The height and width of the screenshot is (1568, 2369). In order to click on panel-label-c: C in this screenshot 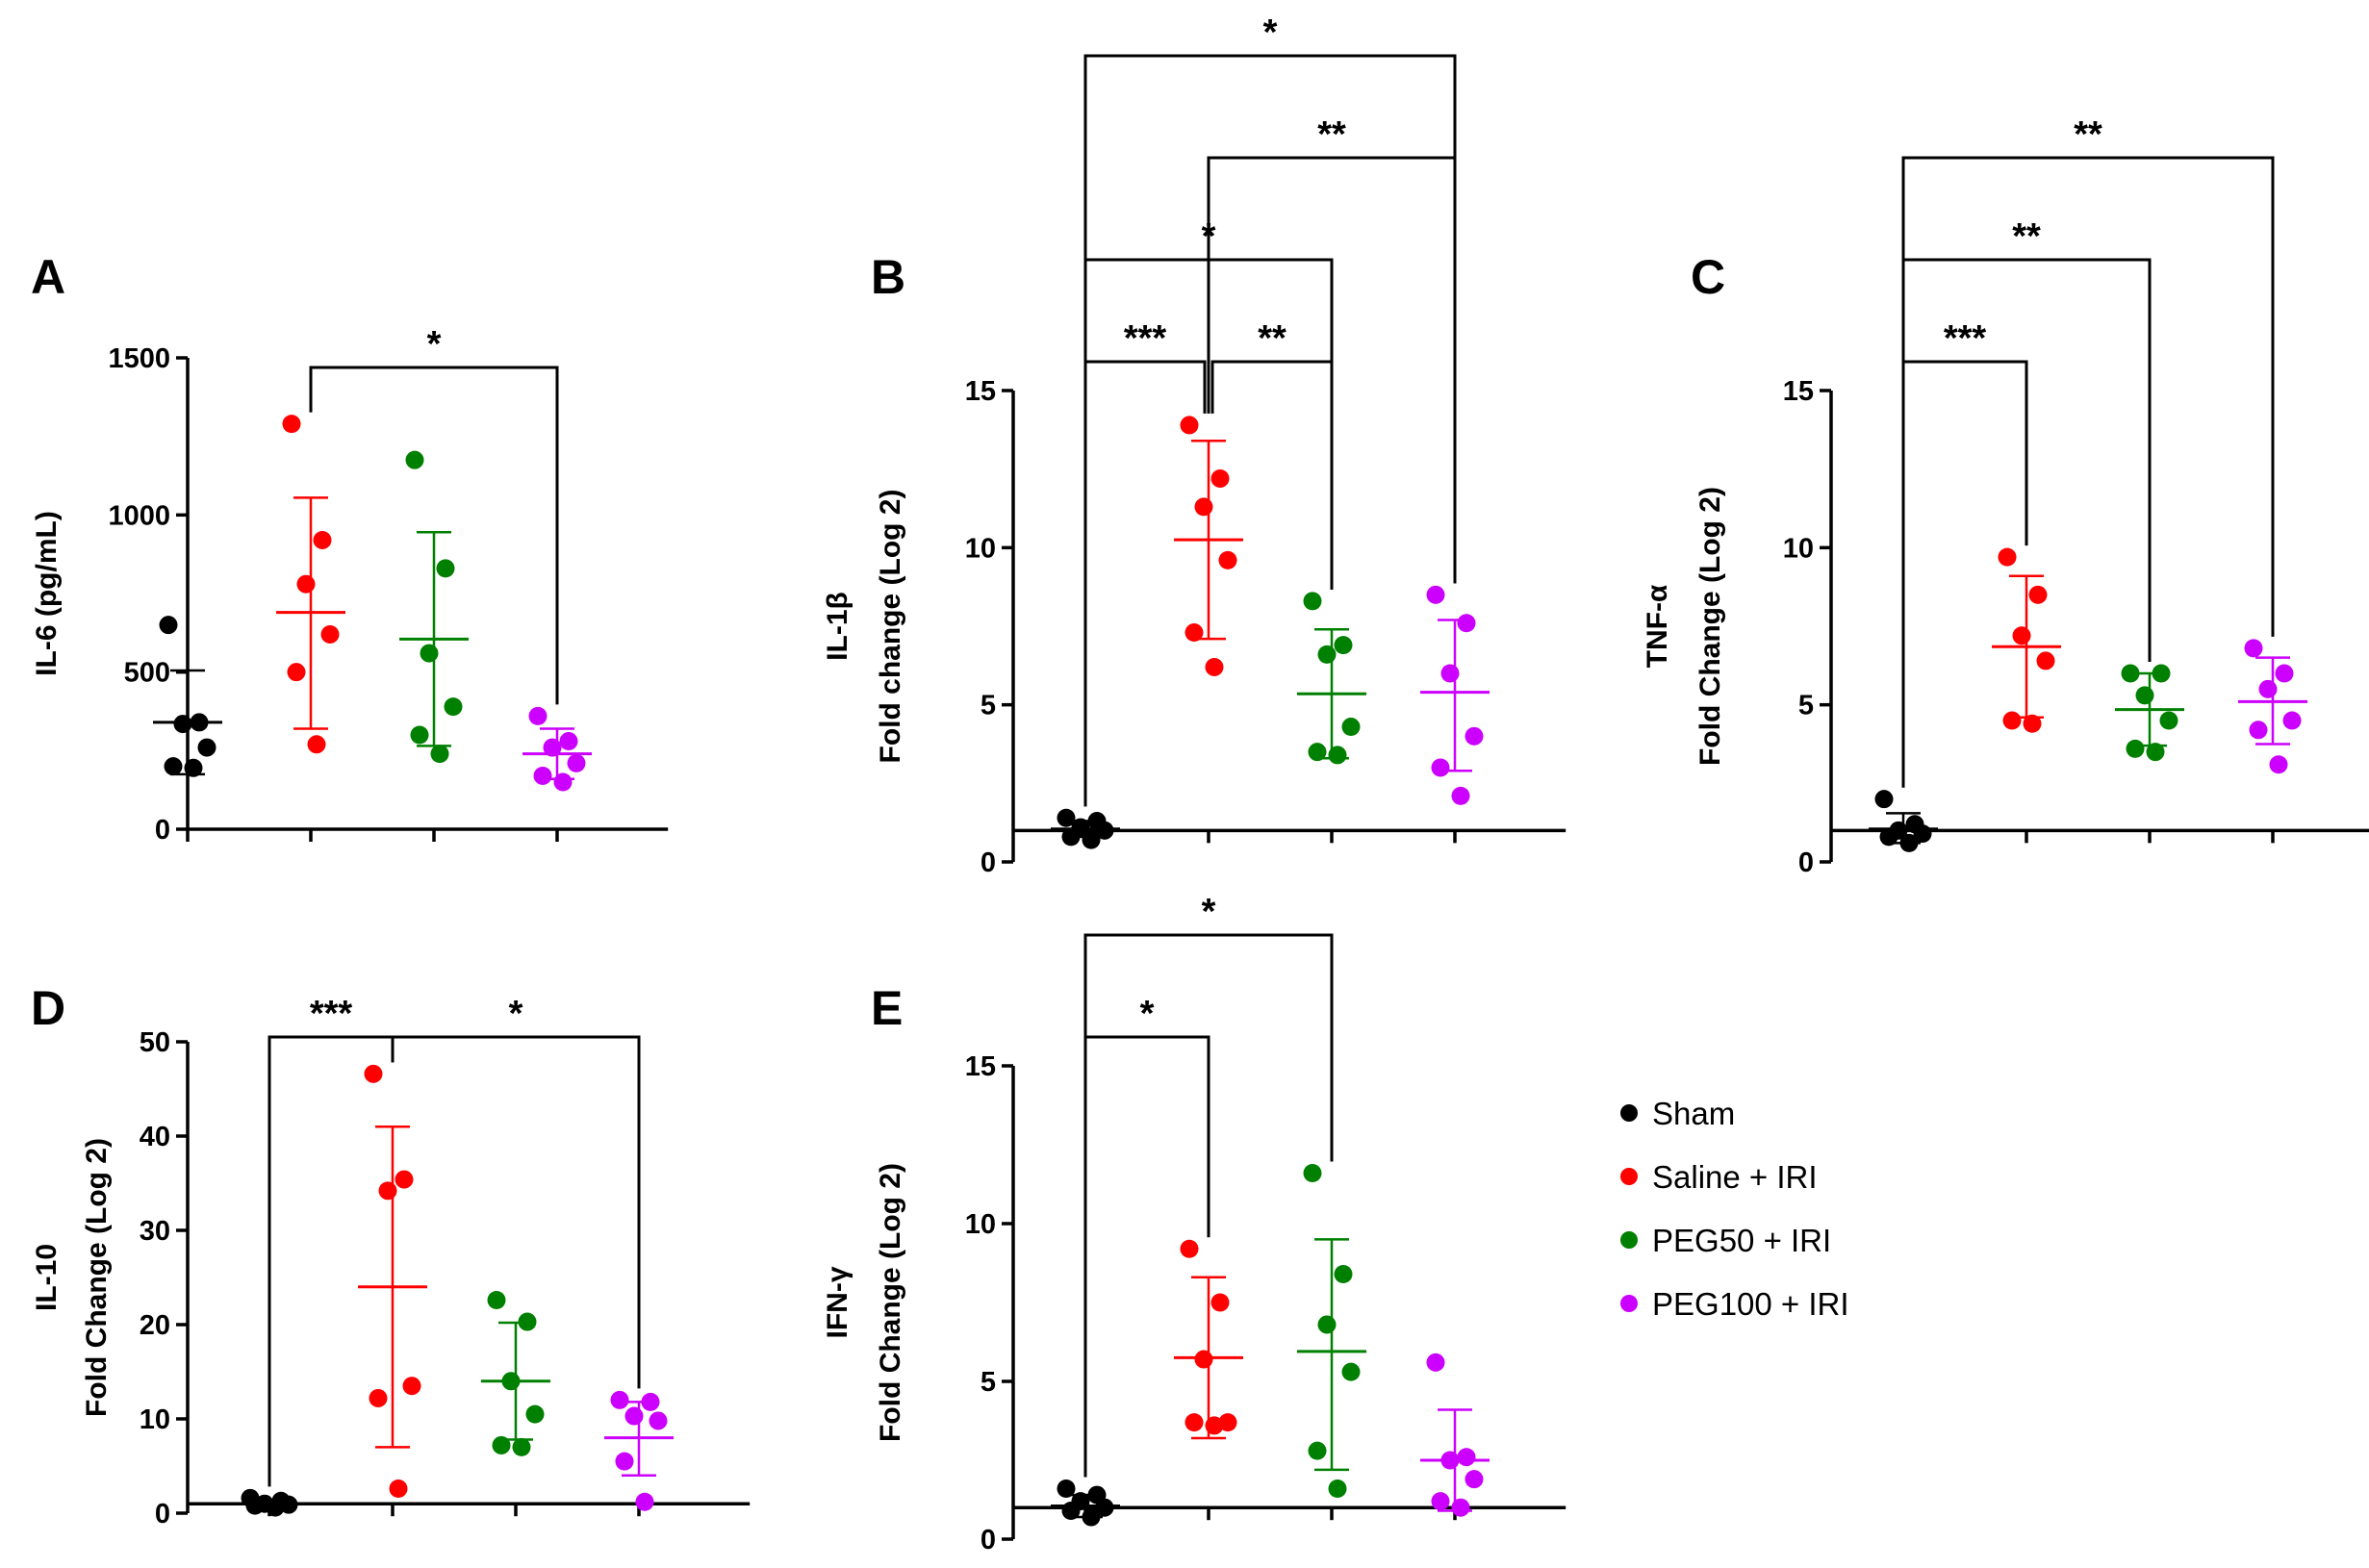, I will do `click(1708, 277)`.